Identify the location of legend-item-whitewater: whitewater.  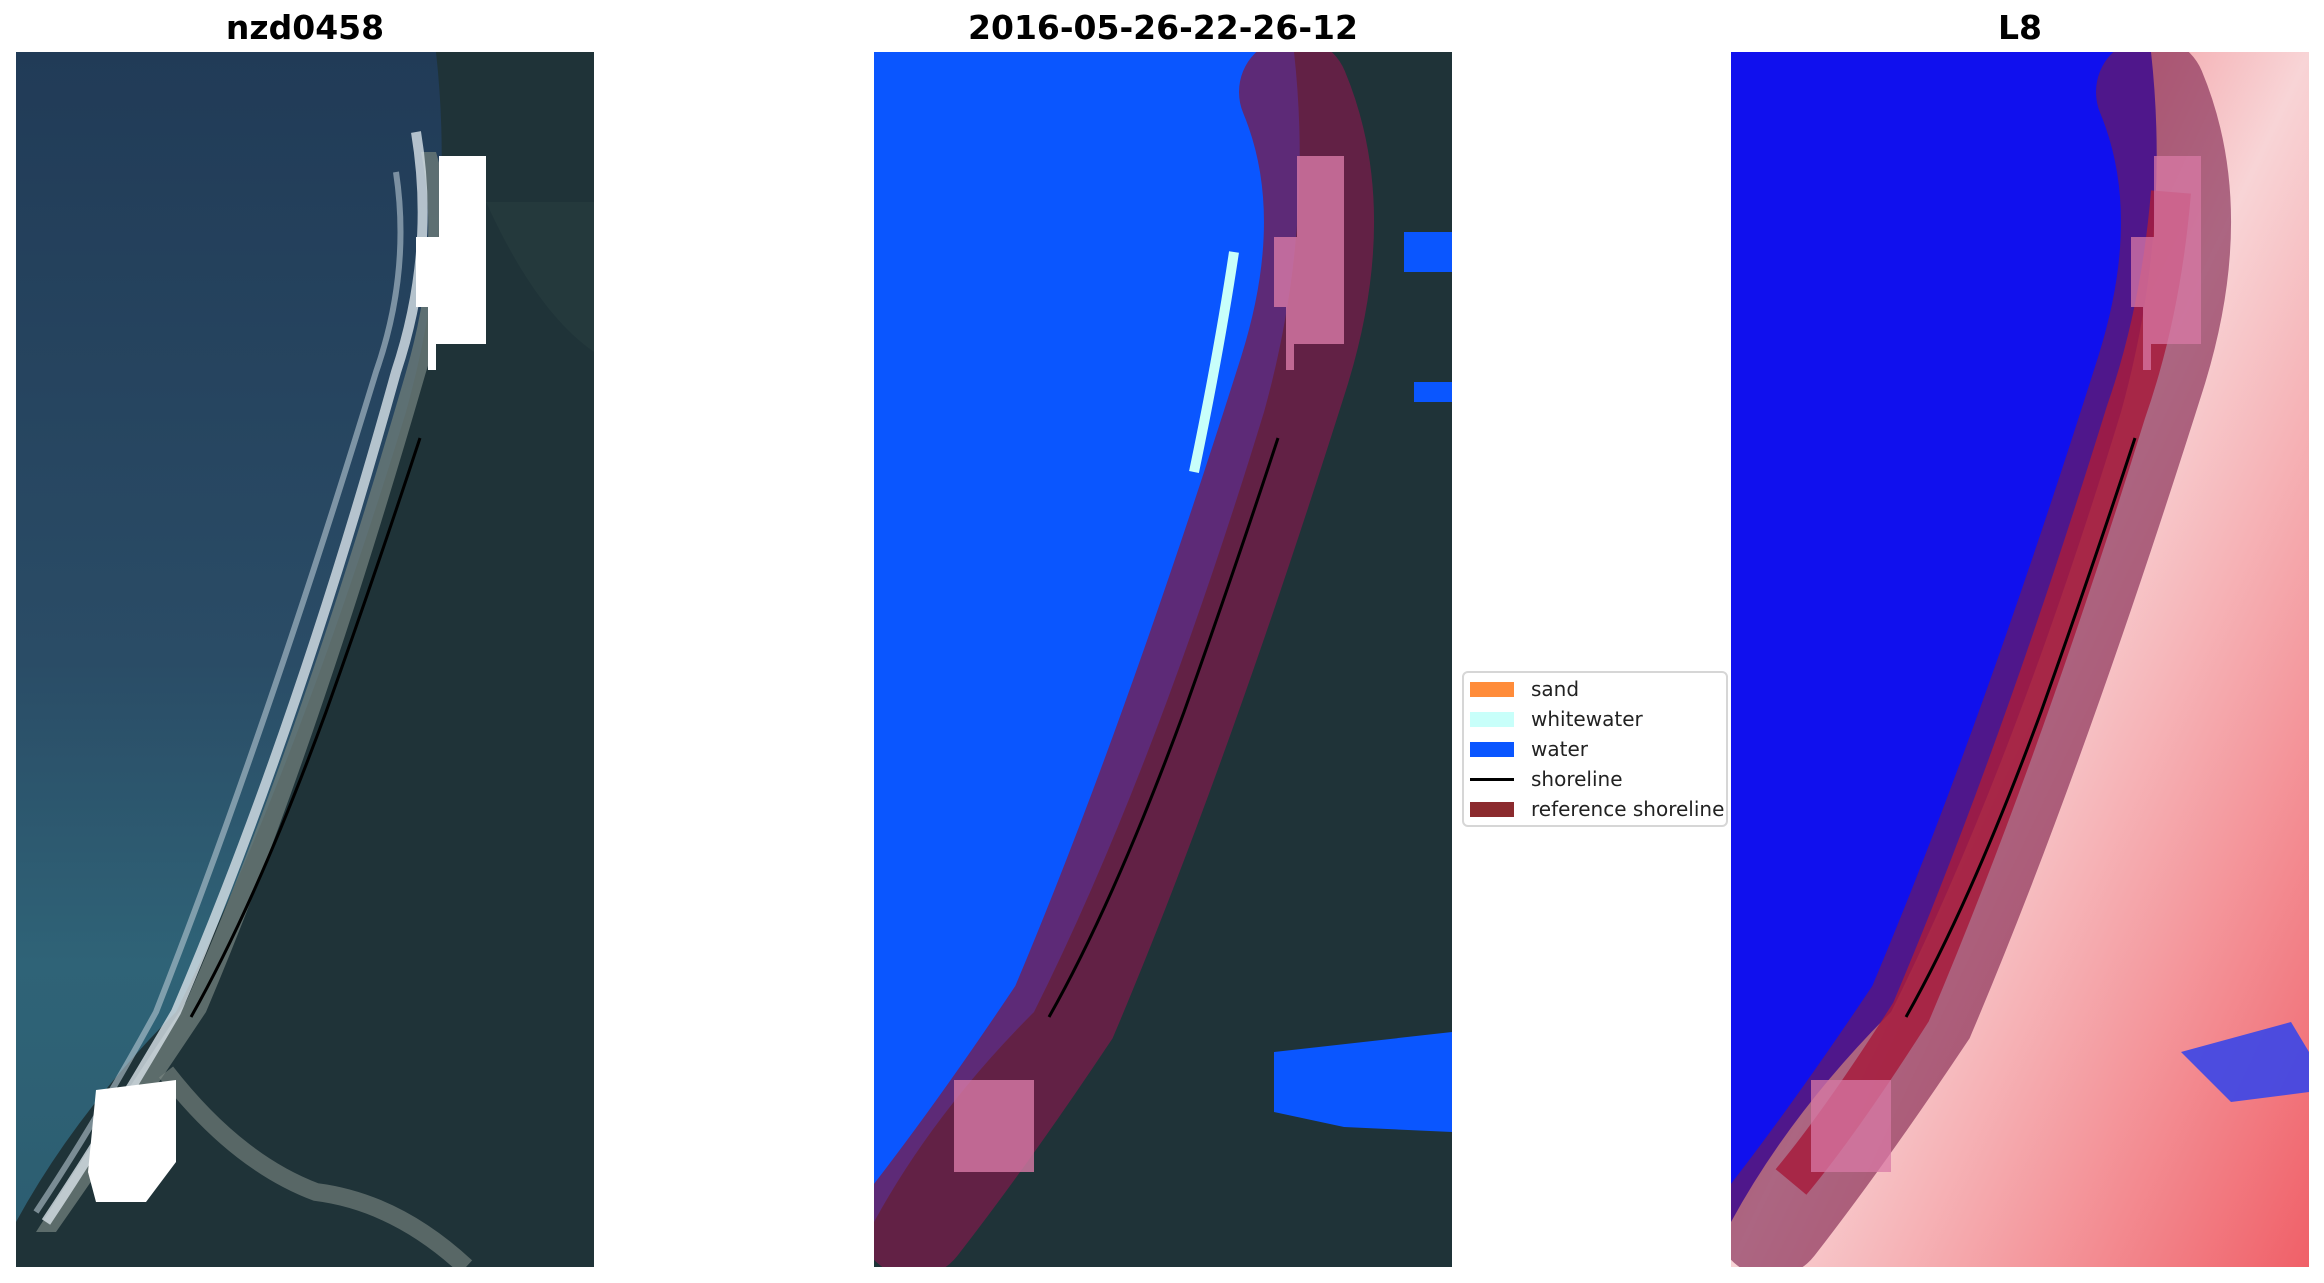
(1556, 719).